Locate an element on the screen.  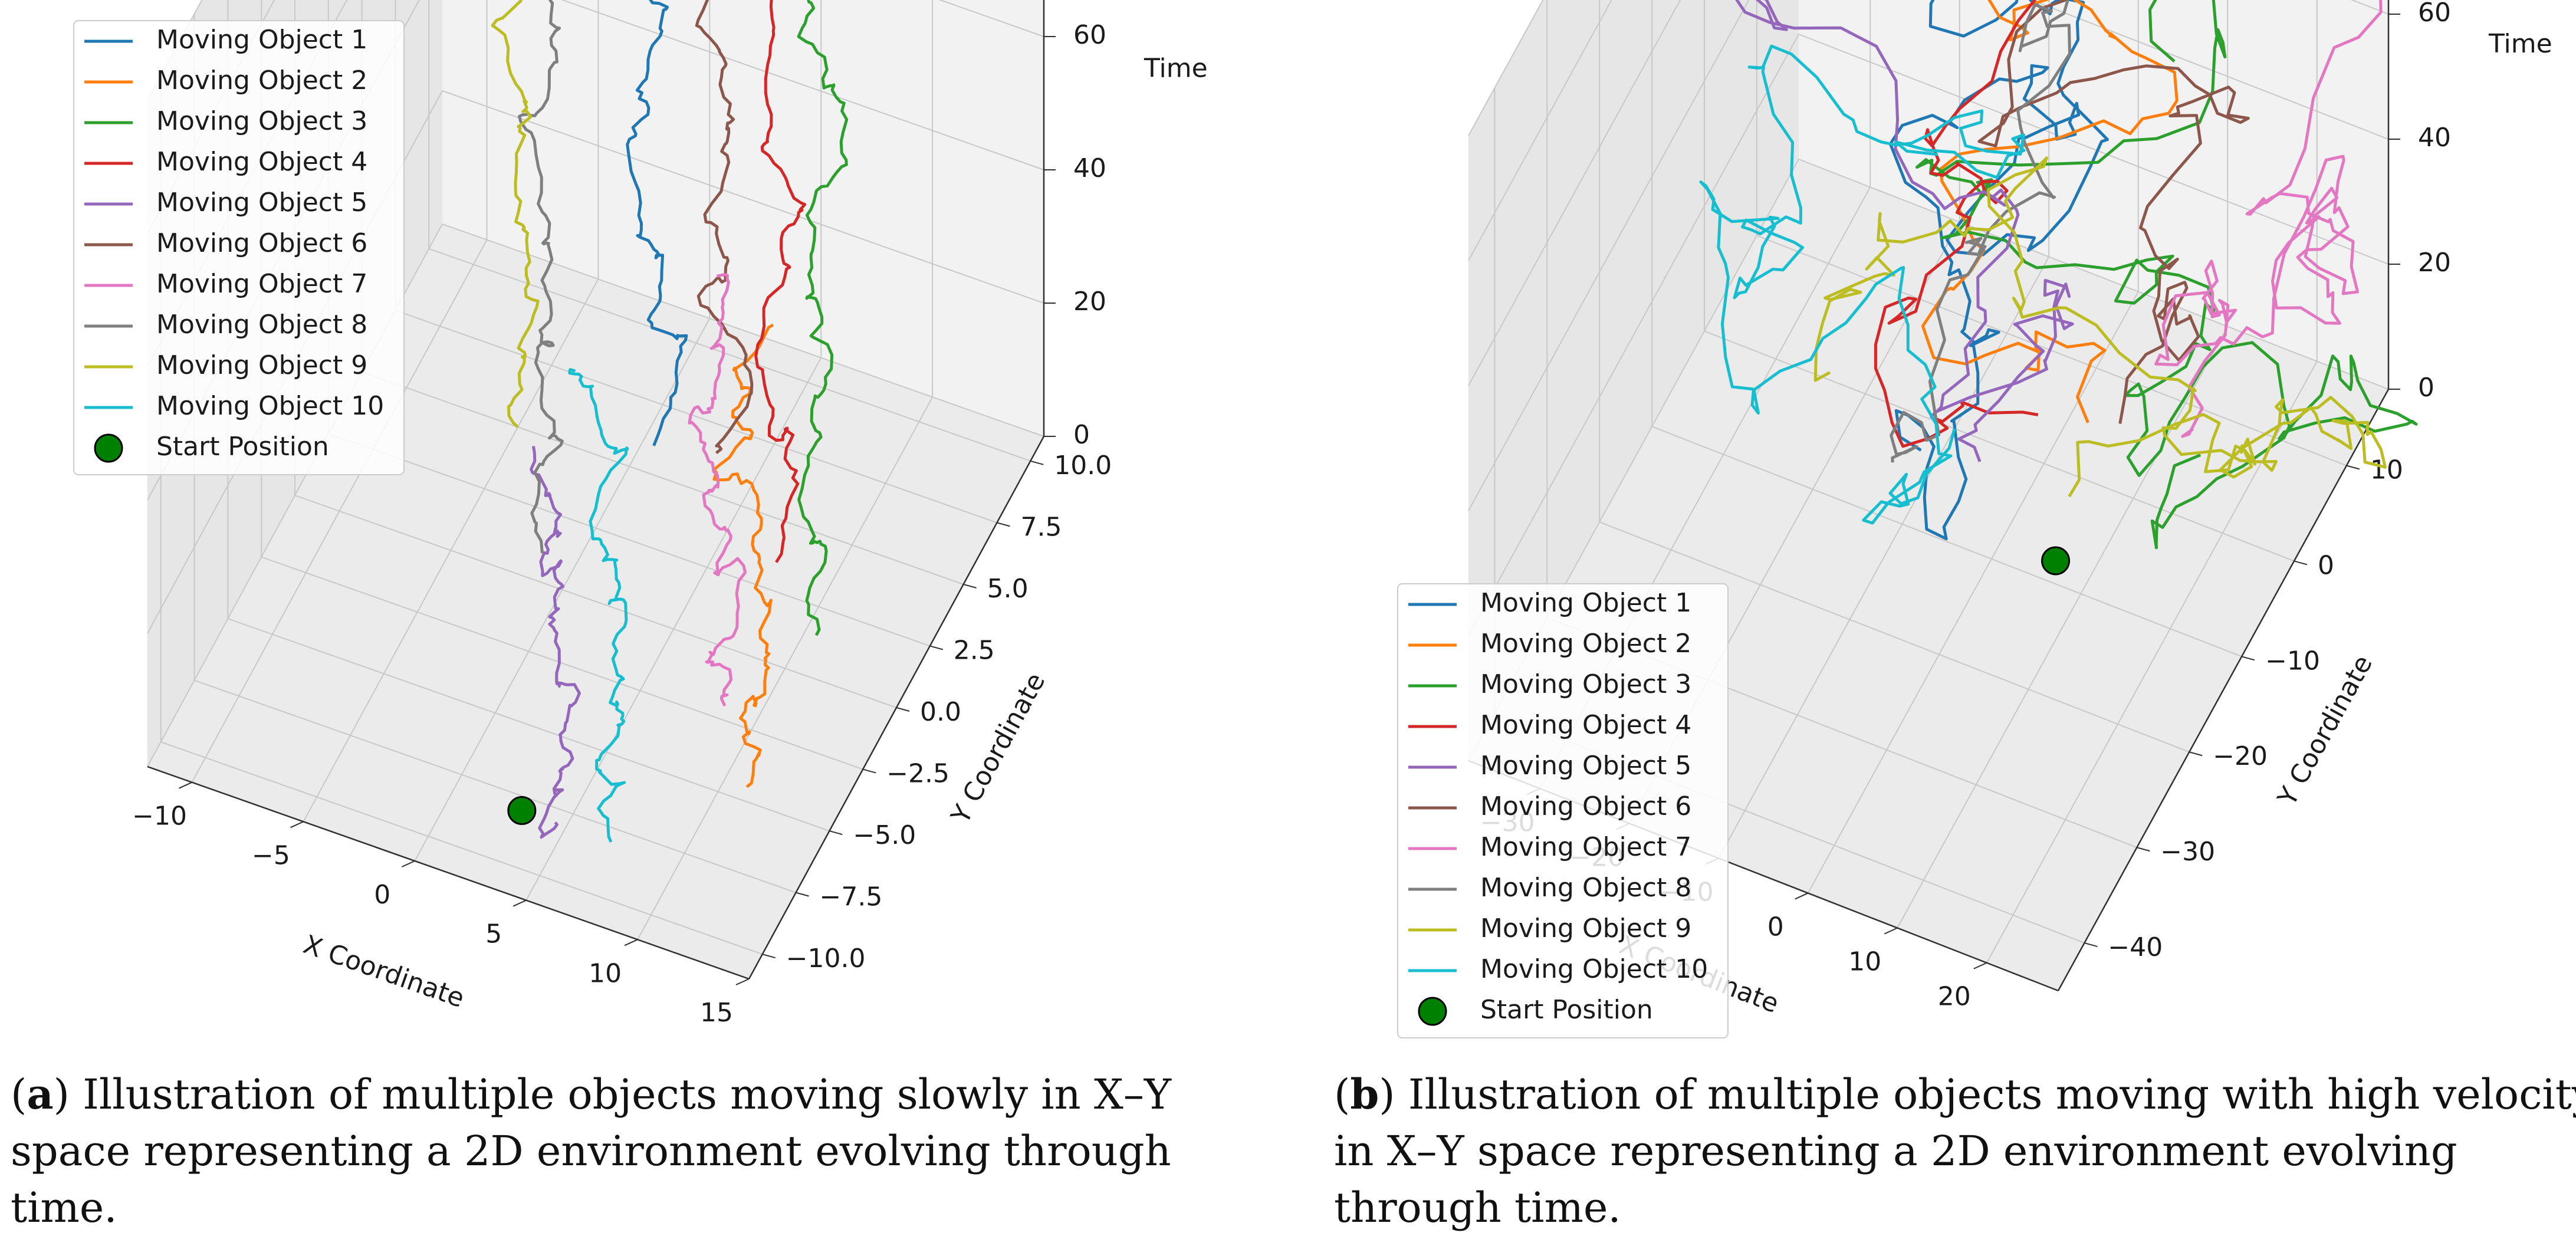
y-tick-label: 5.0 is located at coordinates (1008, 589).